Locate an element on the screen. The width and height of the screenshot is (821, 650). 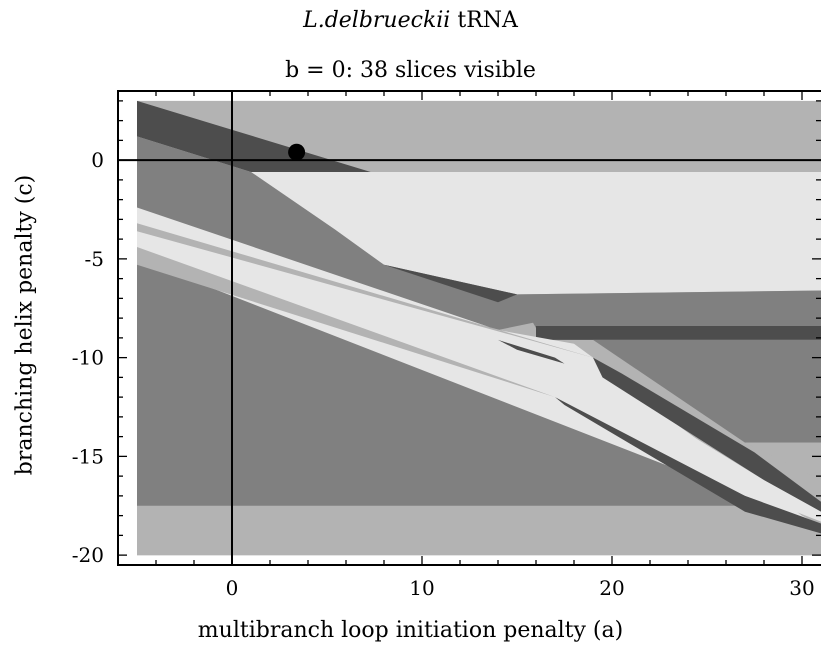
chart-title-species: L.delbrueckii is located at coordinates (377, 20).